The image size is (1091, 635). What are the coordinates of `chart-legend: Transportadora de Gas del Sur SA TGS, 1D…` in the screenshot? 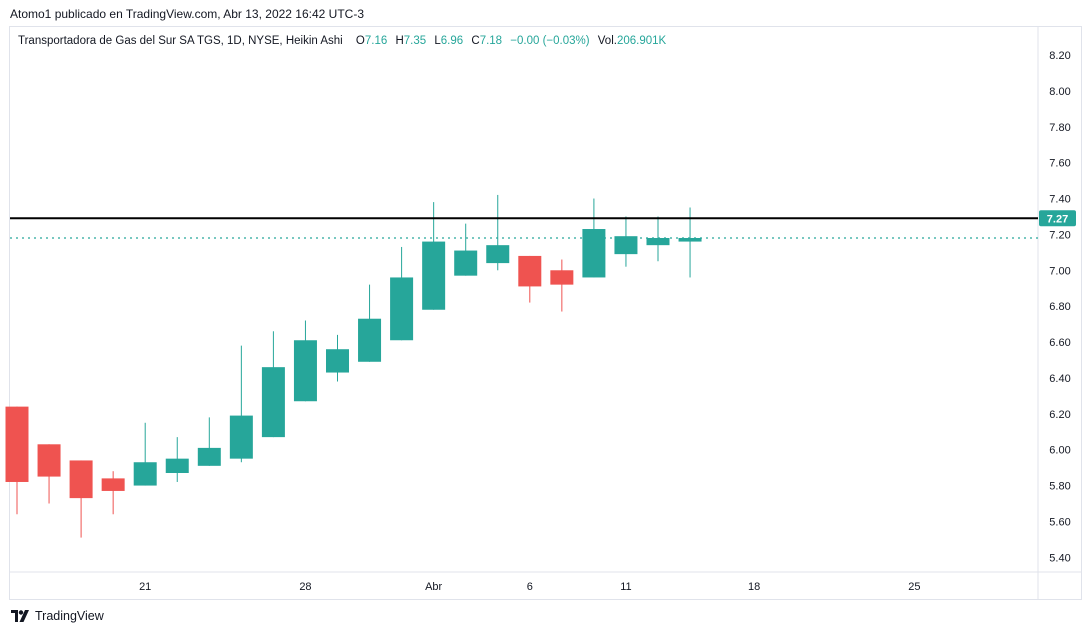 It's located at (342, 41).